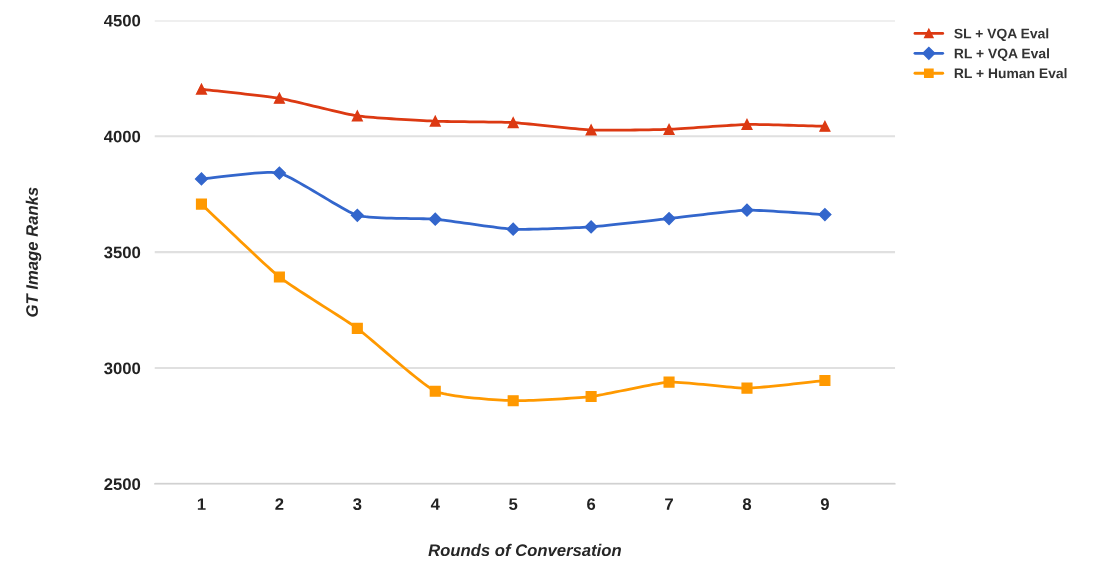 Image resolution: width=1105 pixels, height=583 pixels. Describe the element at coordinates (1010, 73) in the screenshot. I see `legend-label: RL + Human Eval` at that location.